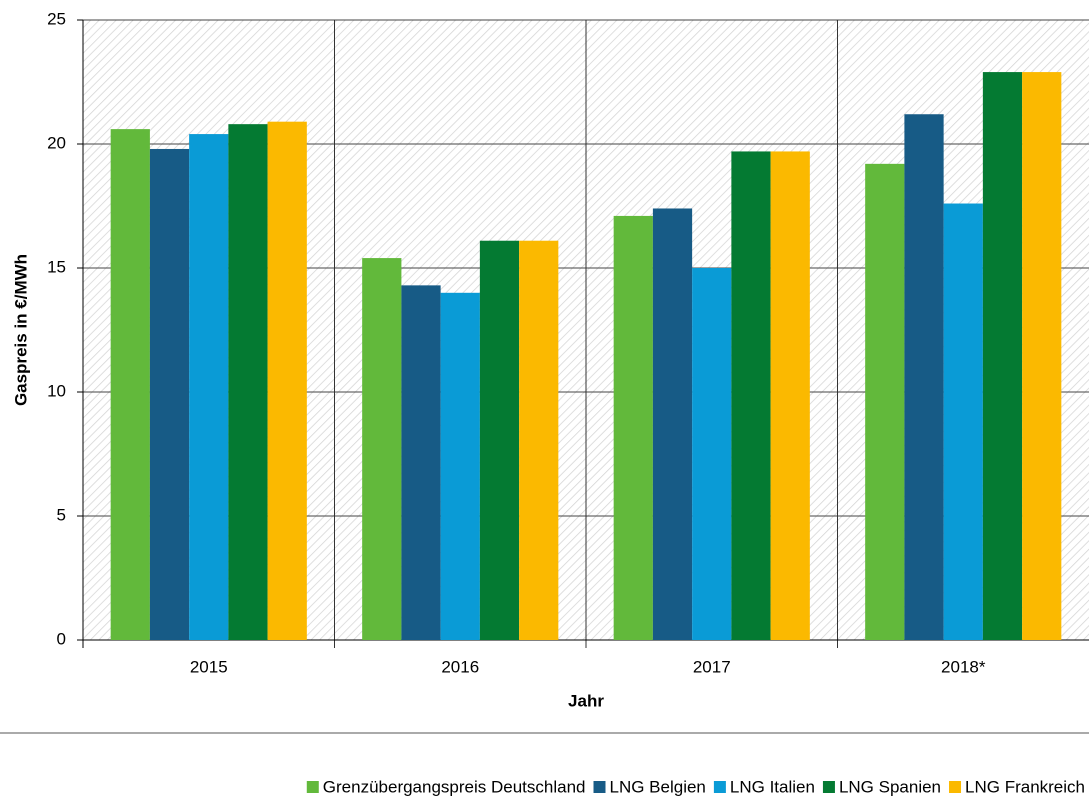 The image size is (1089, 807). What do you see at coordinates (61, 638) in the screenshot?
I see `y-tick-label: 0` at bounding box center [61, 638].